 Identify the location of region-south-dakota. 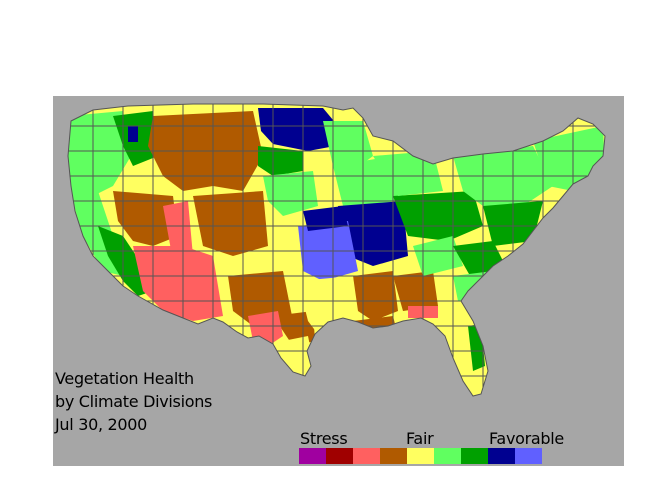
(280, 161).